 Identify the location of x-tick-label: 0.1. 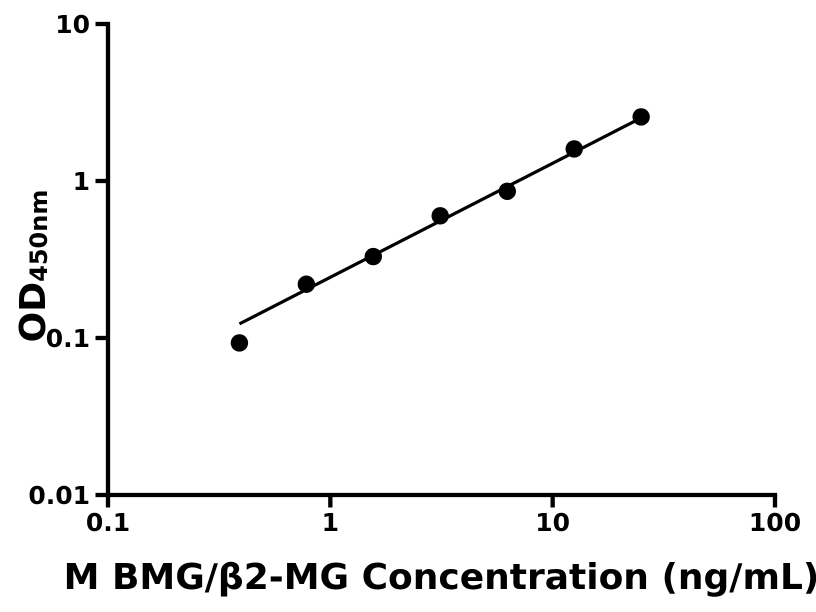
(108, 522).